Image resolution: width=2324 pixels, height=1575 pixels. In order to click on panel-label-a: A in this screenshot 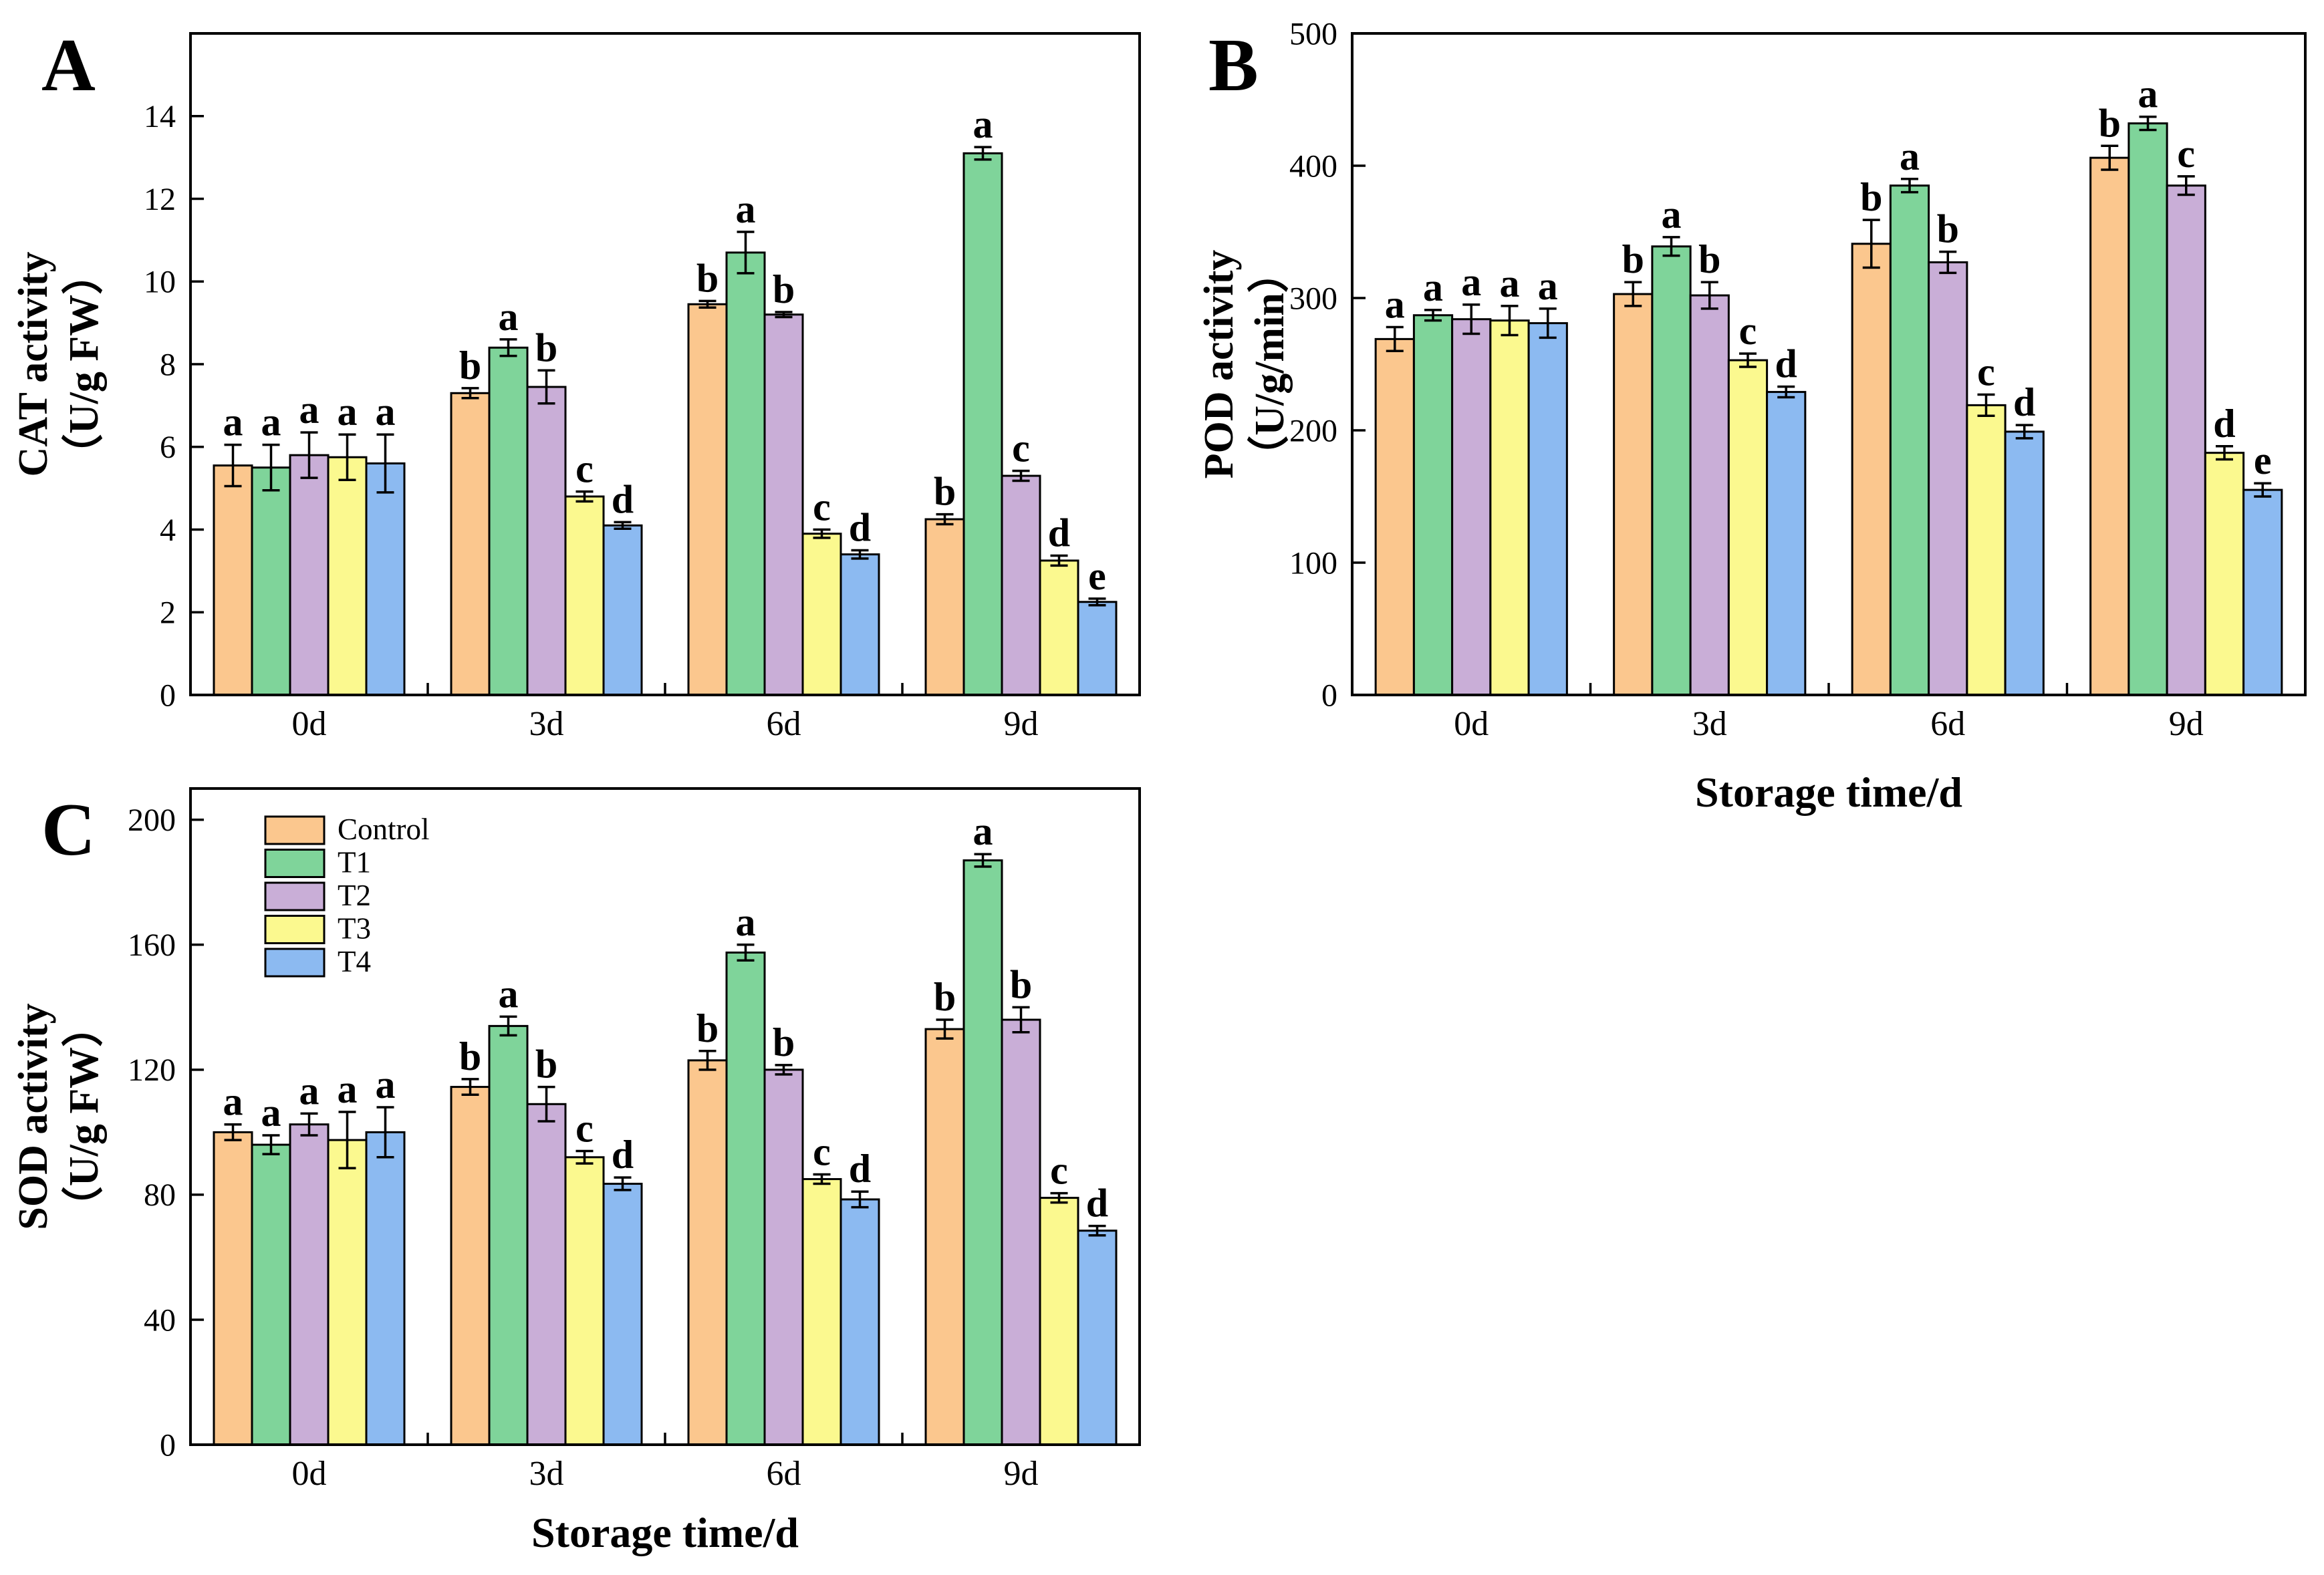, I will do `click(68, 65)`.